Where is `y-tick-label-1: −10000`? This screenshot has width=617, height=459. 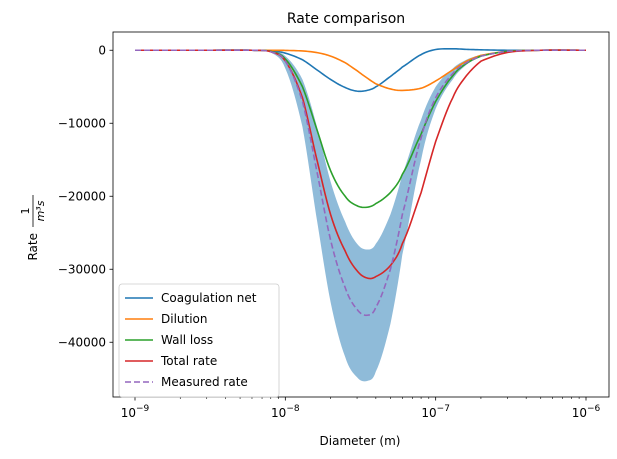 y-tick-label-1: −10000 is located at coordinates (82, 123).